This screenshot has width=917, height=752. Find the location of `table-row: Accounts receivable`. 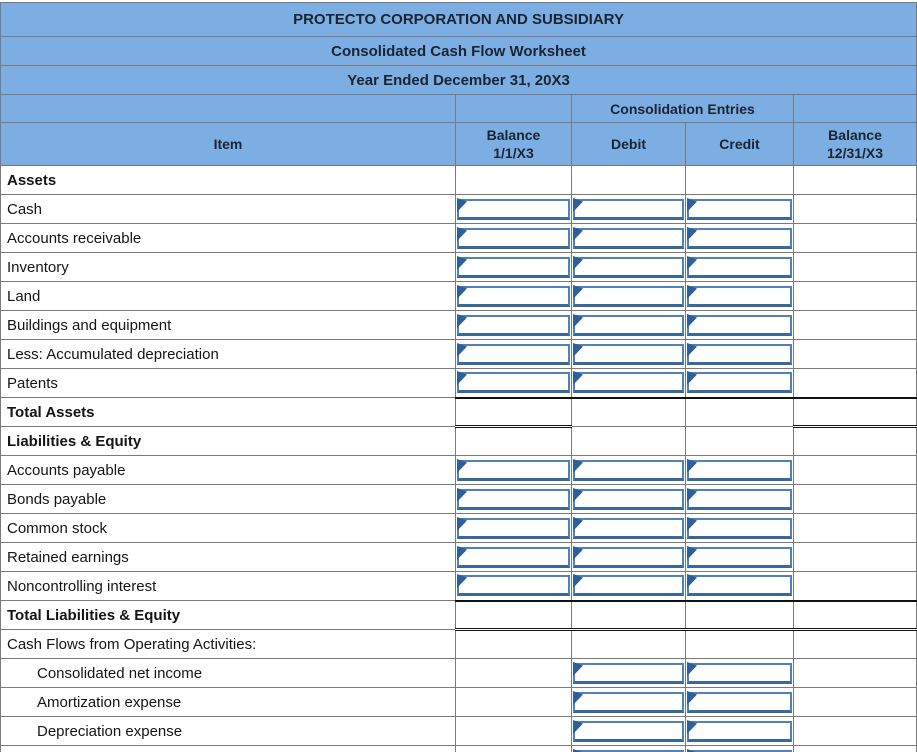

table-row: Accounts receivable is located at coordinates (458, 238).